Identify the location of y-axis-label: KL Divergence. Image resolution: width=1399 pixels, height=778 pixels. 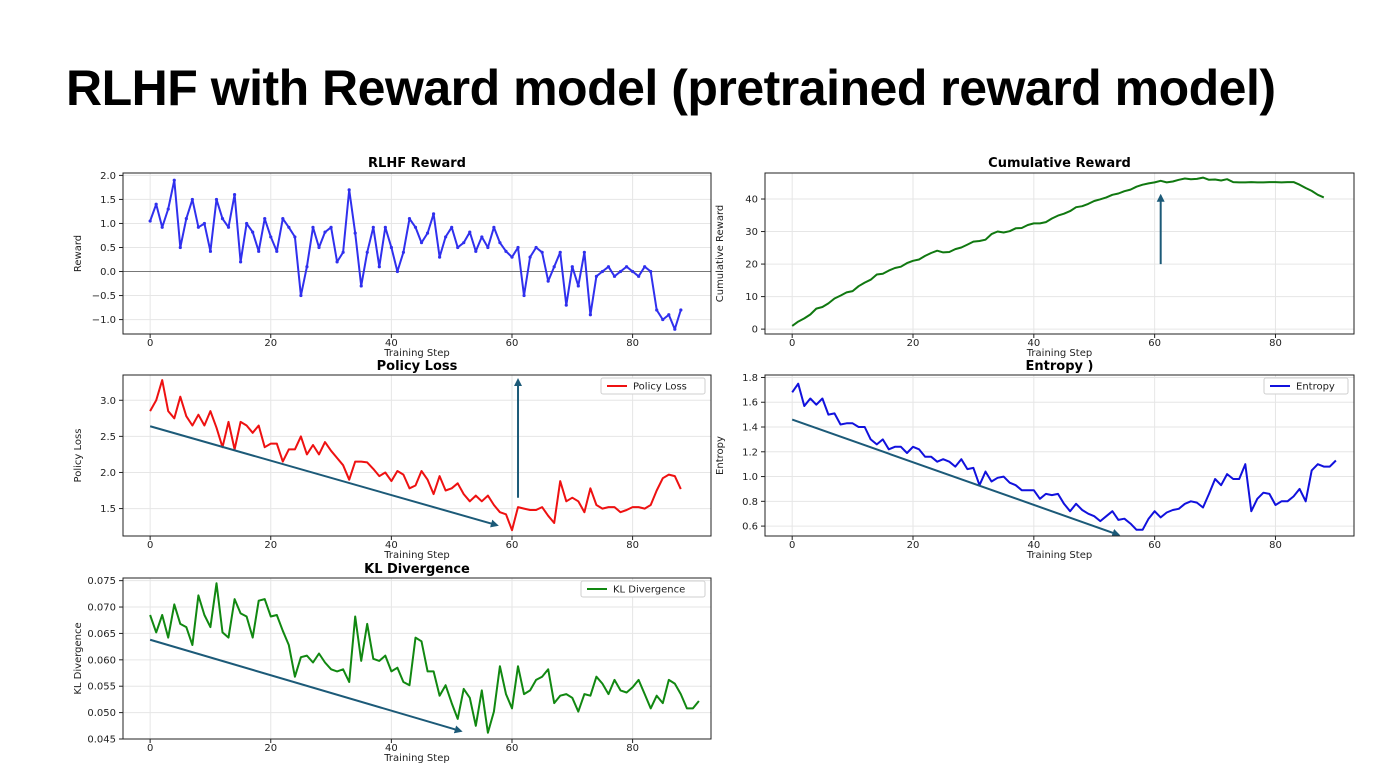
(78, 658).